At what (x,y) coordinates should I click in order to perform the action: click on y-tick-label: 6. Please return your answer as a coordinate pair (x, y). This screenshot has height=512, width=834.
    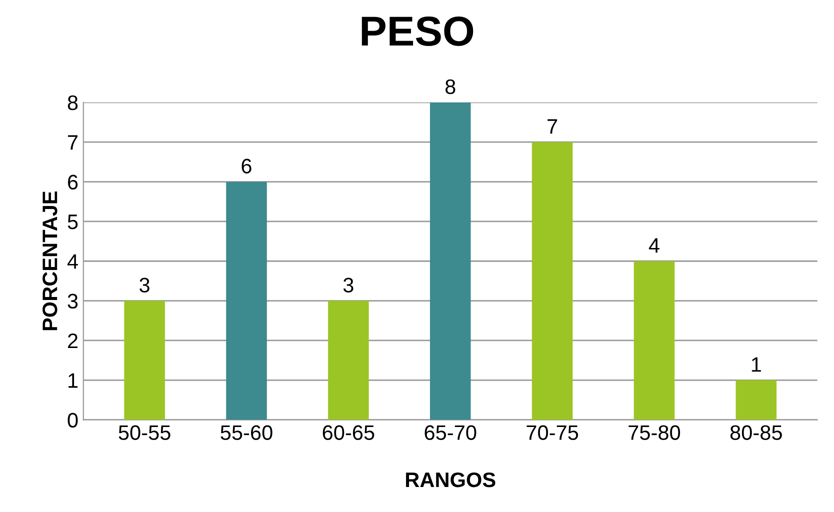
    Looking at the image, I should click on (73, 182).